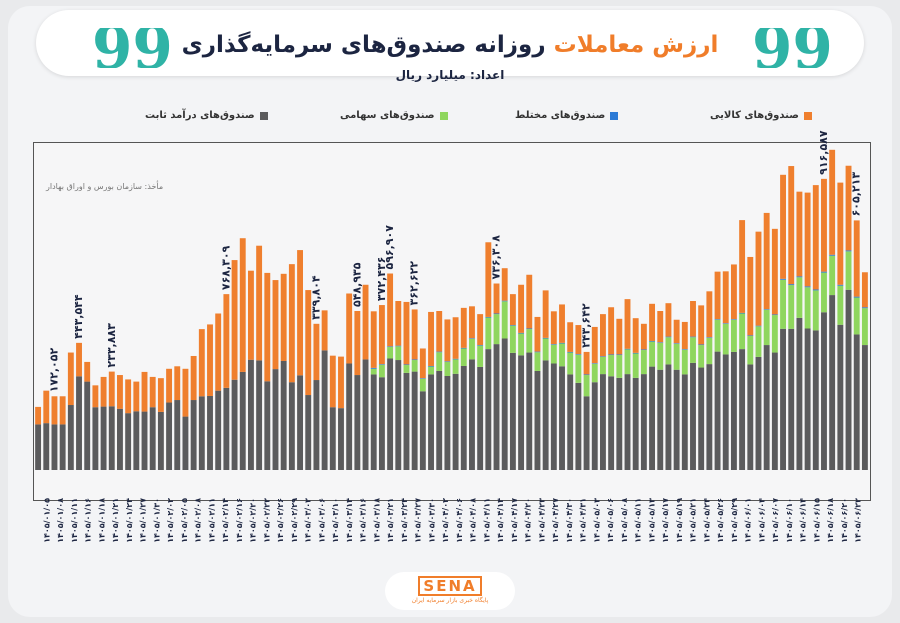 This screenshot has height=623, width=900. Describe the element at coordinates (74, 520) in the screenshot. I see `x-tick-label: ۱۴۰۵/۰۱/۱۱` at that location.